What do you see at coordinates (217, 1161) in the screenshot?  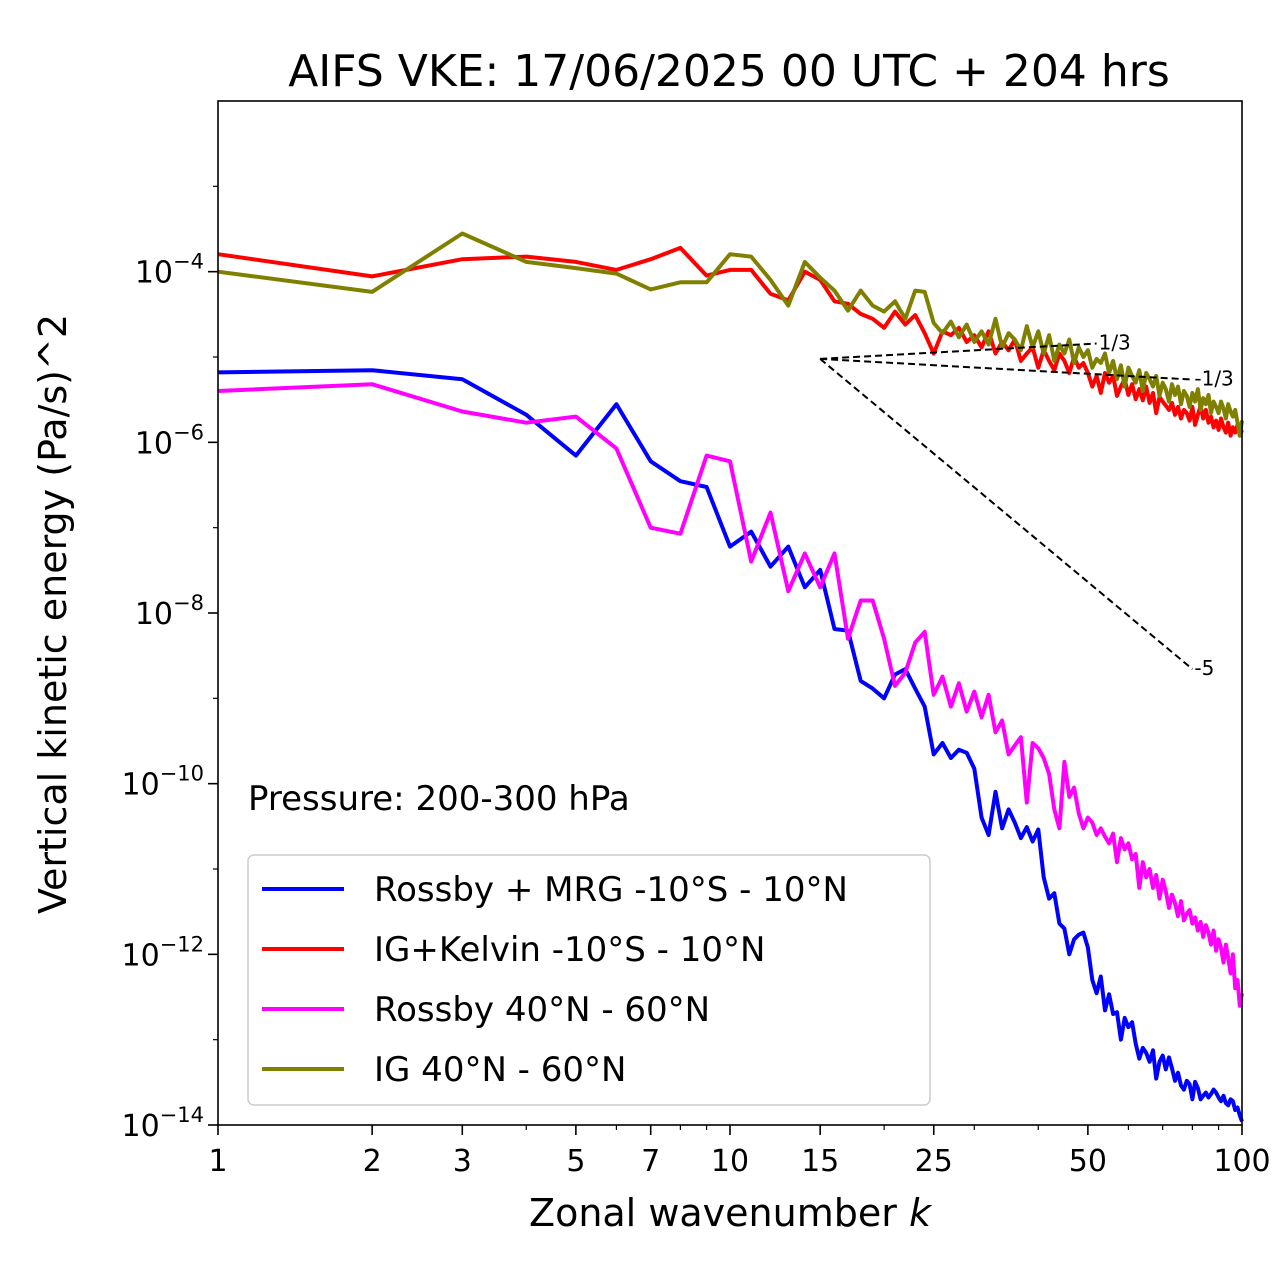 I see `x-tick-label-0: 1` at bounding box center [217, 1161].